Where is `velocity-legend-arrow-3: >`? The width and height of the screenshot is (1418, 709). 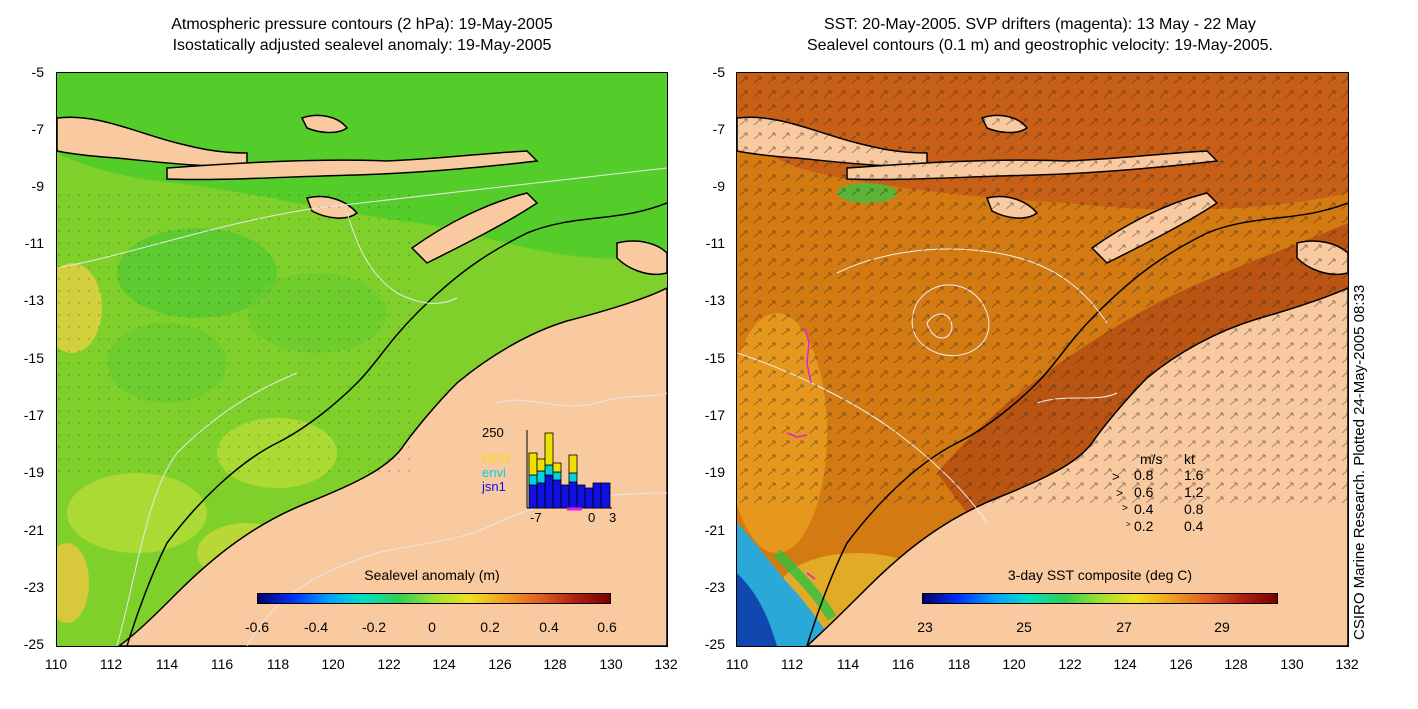
velocity-legend-arrow-3: > is located at coordinates (1125, 508).